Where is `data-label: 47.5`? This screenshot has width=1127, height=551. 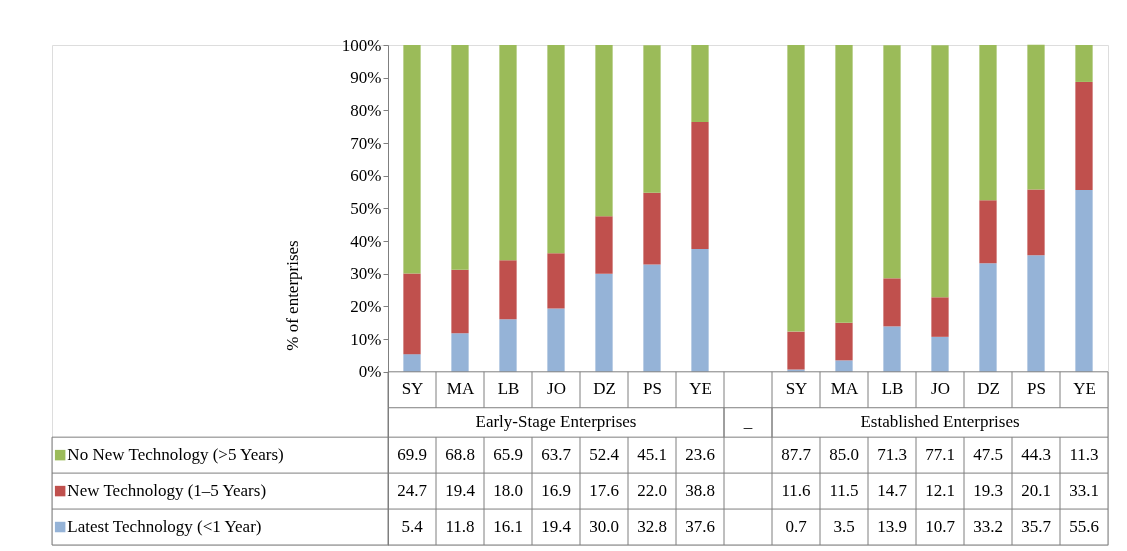
data-label: 47.5 is located at coordinates (988, 455).